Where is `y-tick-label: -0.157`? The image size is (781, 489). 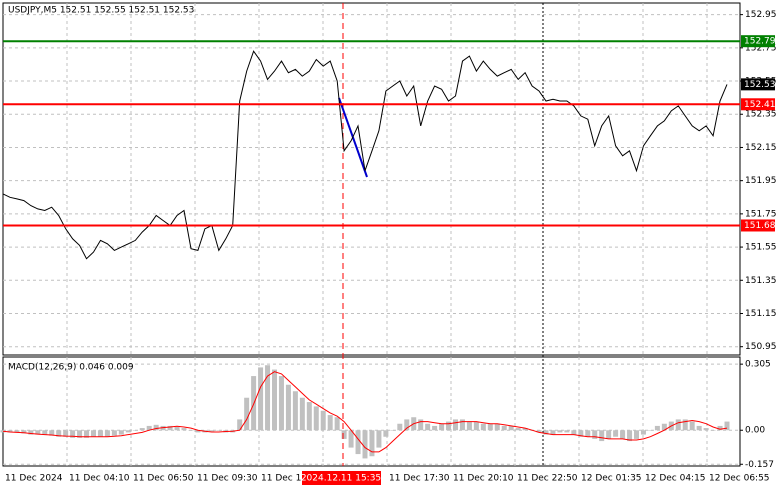 y-tick-label: -0.157 is located at coordinates (759, 465).